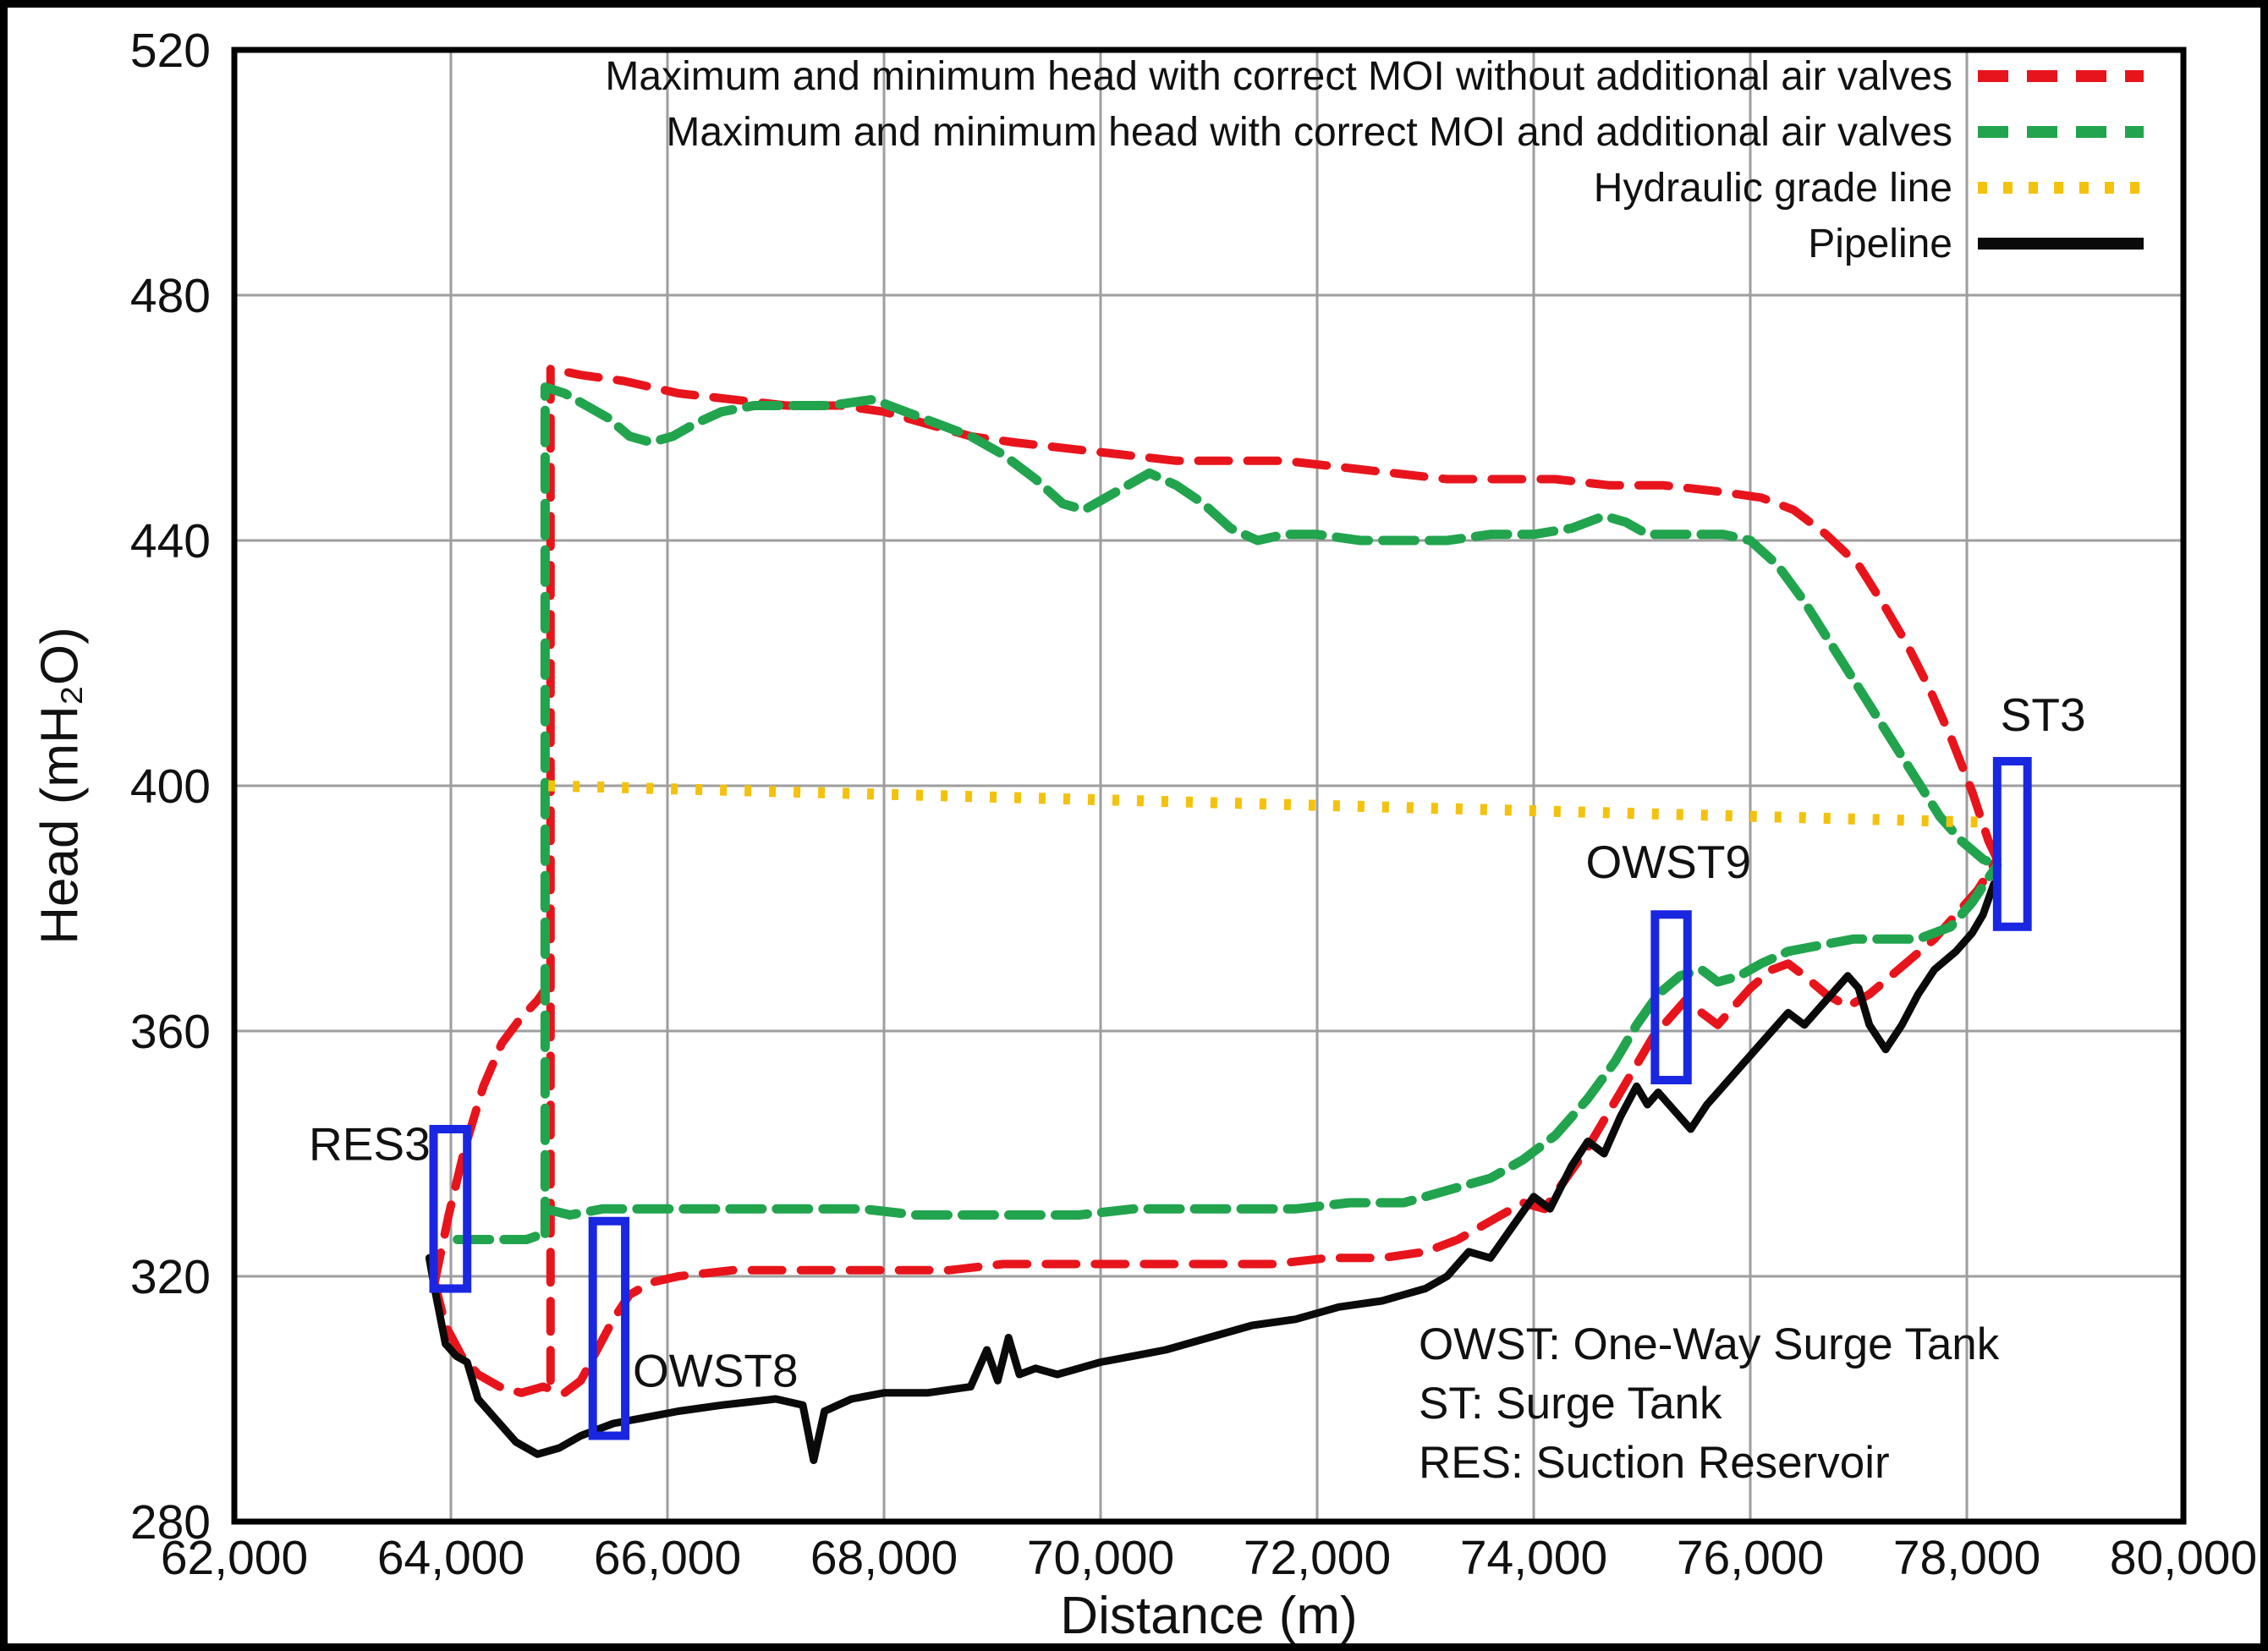 Image resolution: width=2268 pixels, height=1651 pixels. What do you see at coordinates (1880, 243) in the screenshot?
I see `legend-label: Pipeline` at bounding box center [1880, 243].